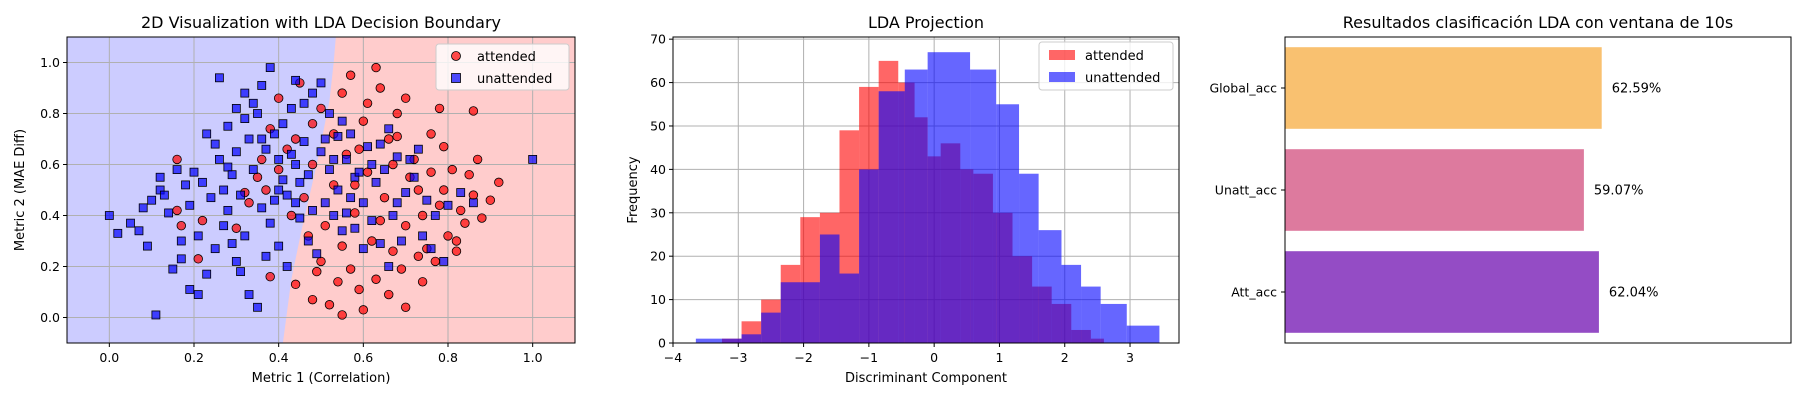 The image size is (1800, 400). Describe the element at coordinates (1062, 55) in the screenshot. I see `histogram-legend-attended-swatch` at that location.